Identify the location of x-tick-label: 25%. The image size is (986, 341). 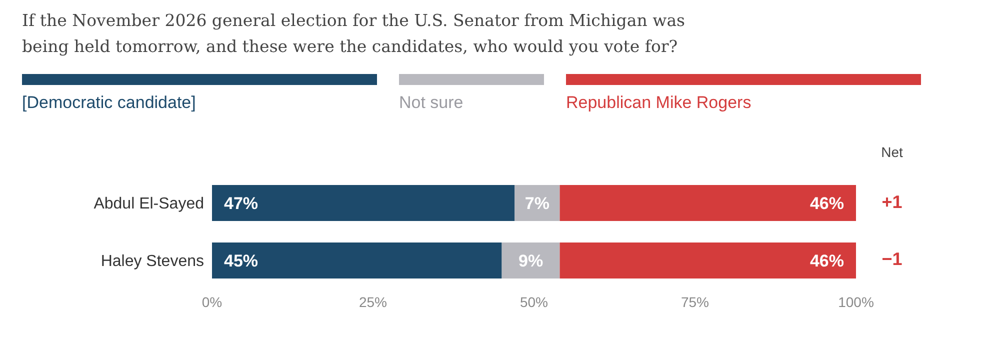
(373, 302).